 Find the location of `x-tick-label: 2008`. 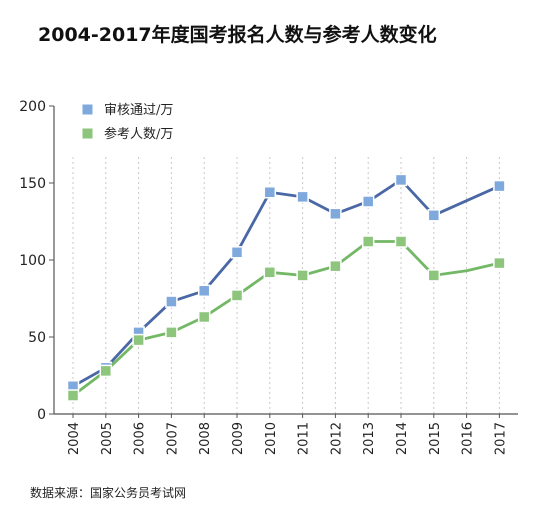

x-tick-label: 2008 is located at coordinates (205, 438).